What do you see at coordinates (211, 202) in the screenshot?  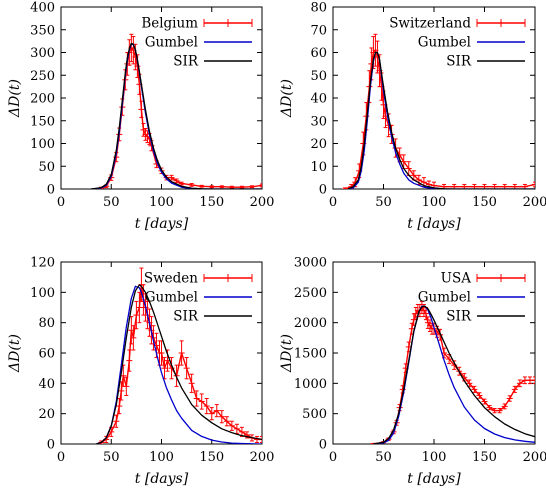 I see `belgium-xtick-label: 150` at bounding box center [211, 202].